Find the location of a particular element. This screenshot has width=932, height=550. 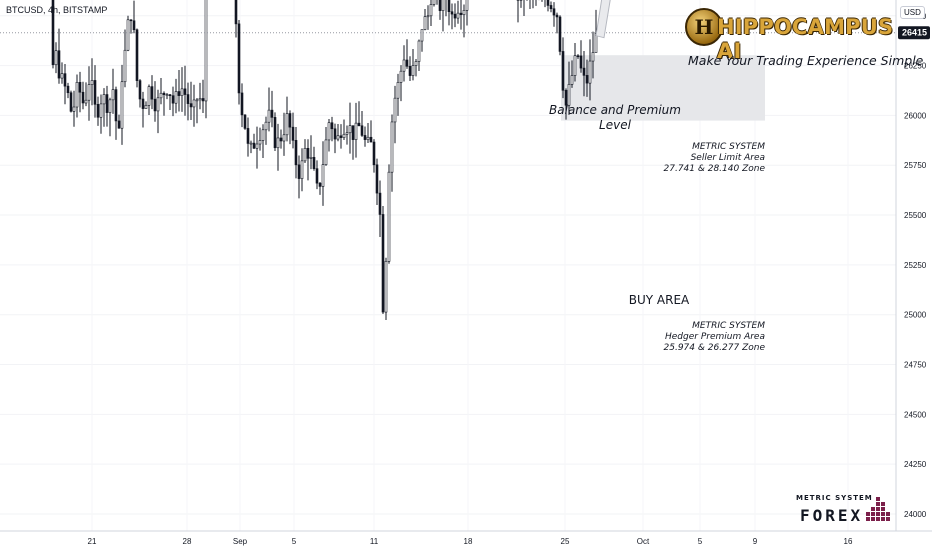

brand-tagline: Make Your Trading Experience Simple is located at coordinates (806, 60).